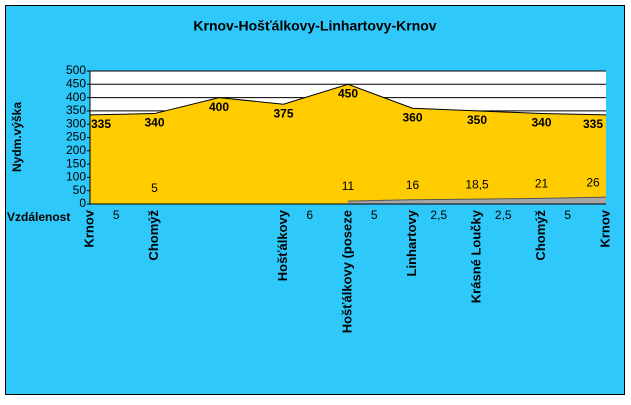 The height and width of the screenshot is (405, 631). I want to click on y-tick-label: 100, so click(76, 177).